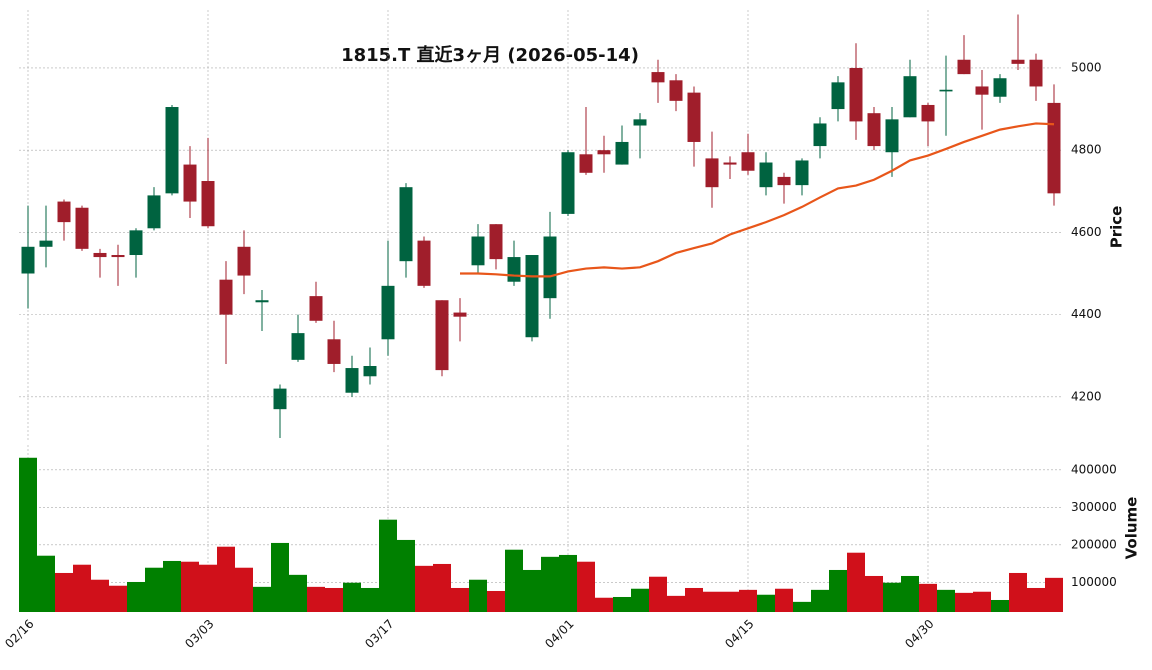  What do you see at coordinates (559, 634) in the screenshot?
I see `x-tick-label: 04/01` at bounding box center [559, 634].